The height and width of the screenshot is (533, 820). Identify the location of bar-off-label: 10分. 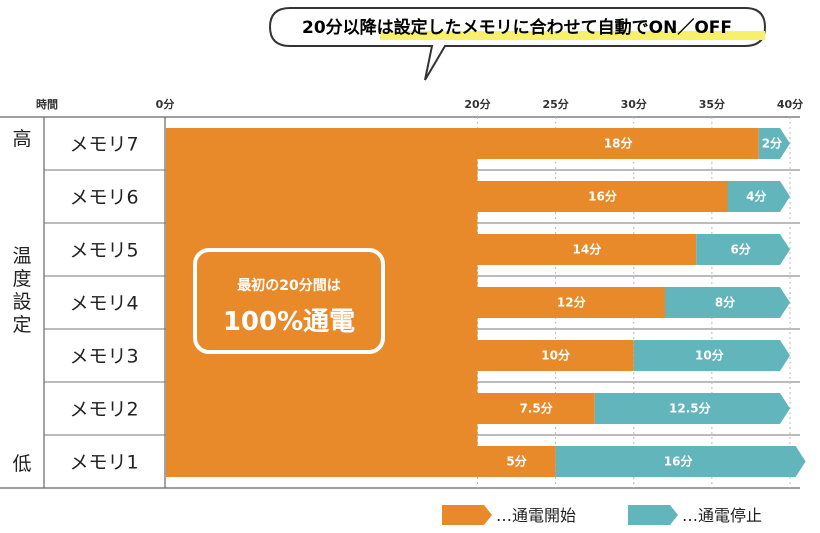
(709, 355).